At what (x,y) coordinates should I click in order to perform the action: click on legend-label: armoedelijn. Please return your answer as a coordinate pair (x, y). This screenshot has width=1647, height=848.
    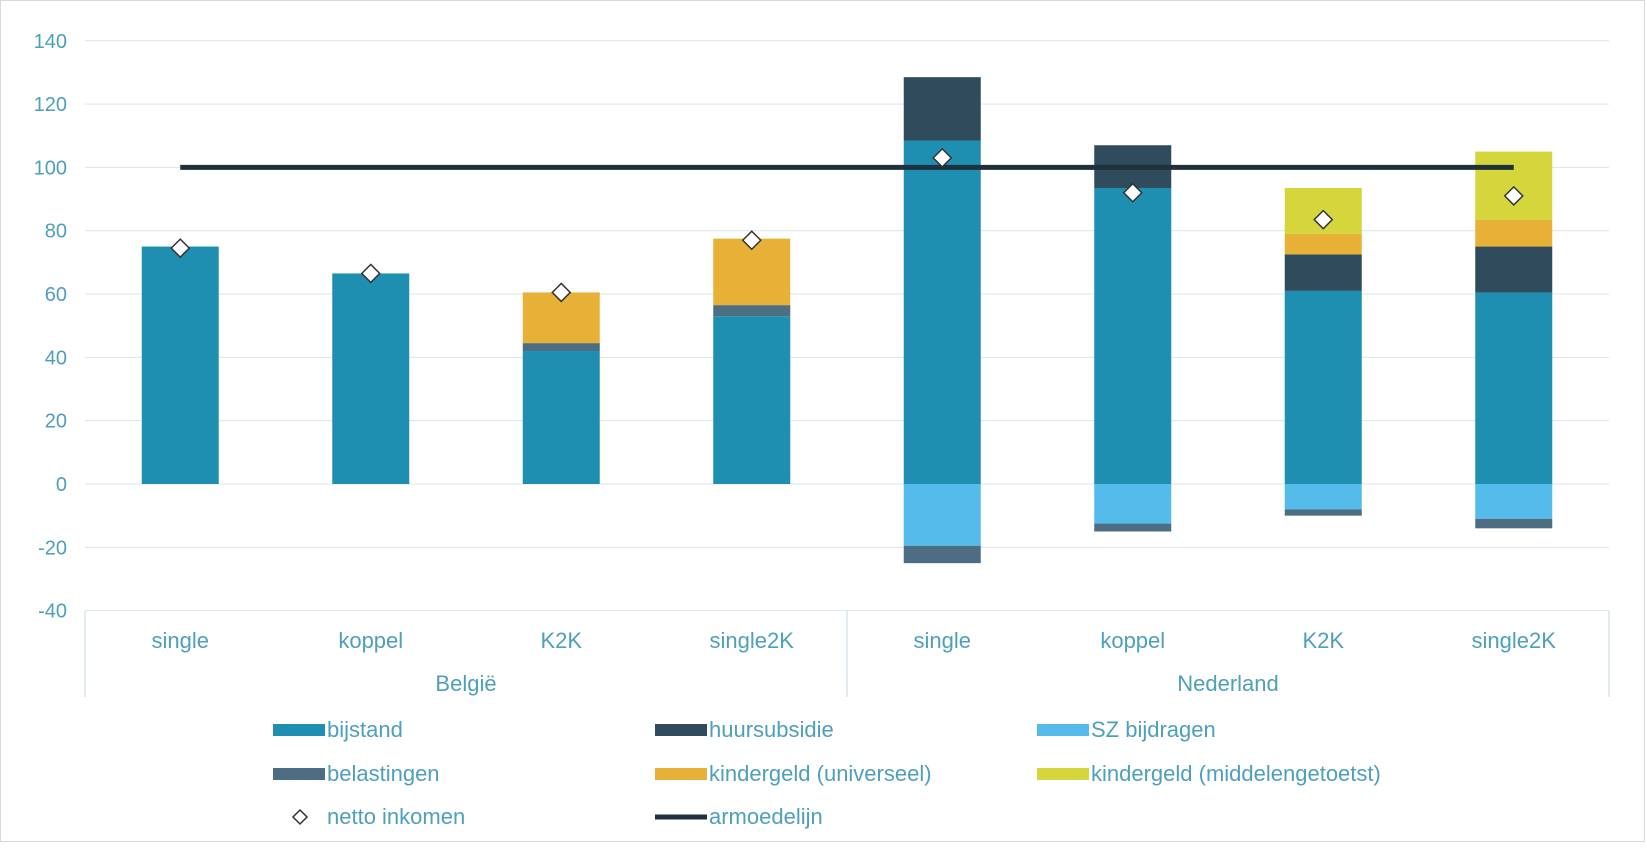
    Looking at the image, I should click on (766, 816).